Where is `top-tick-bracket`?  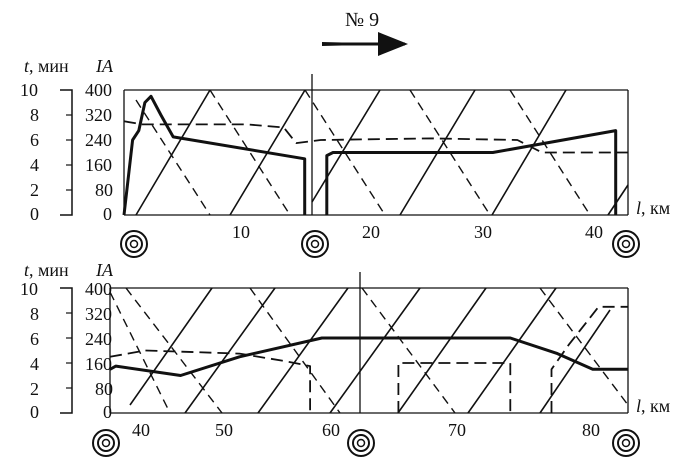
top-tick-bracket is located at coordinates (66, 152).